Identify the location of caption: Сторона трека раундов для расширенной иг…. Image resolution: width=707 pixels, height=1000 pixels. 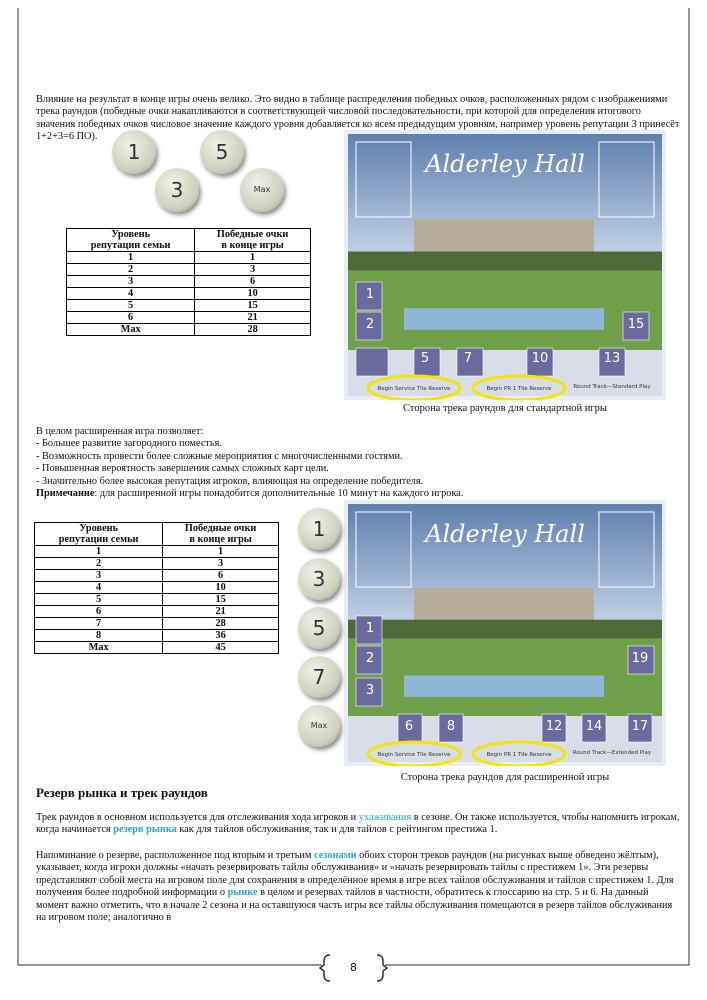
(505, 777).